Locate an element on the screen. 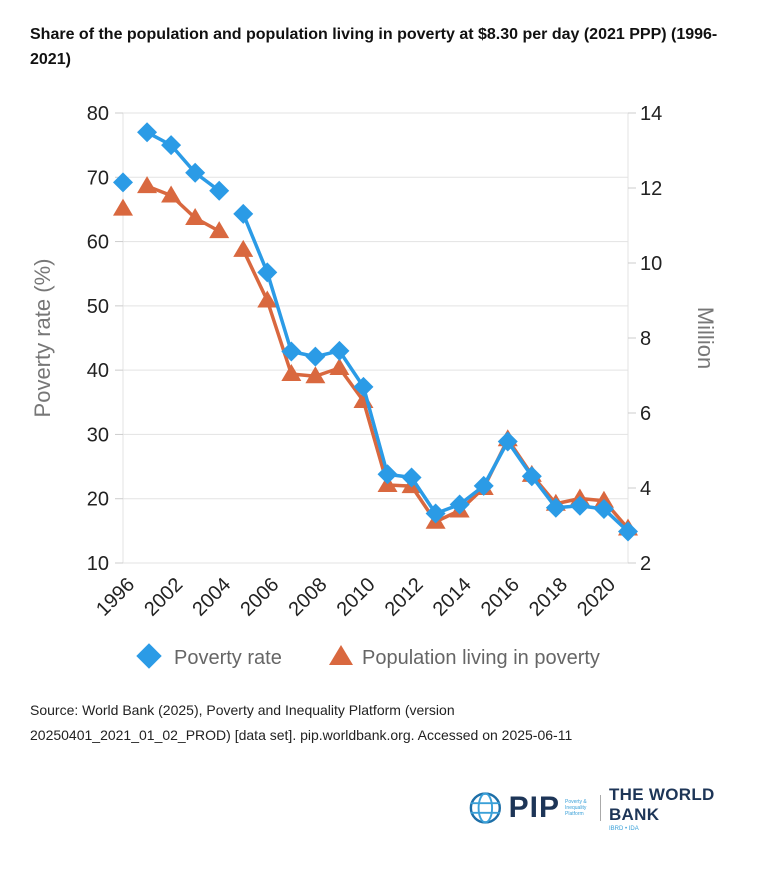  x-tick-label: 2010 is located at coordinates (356, 597).